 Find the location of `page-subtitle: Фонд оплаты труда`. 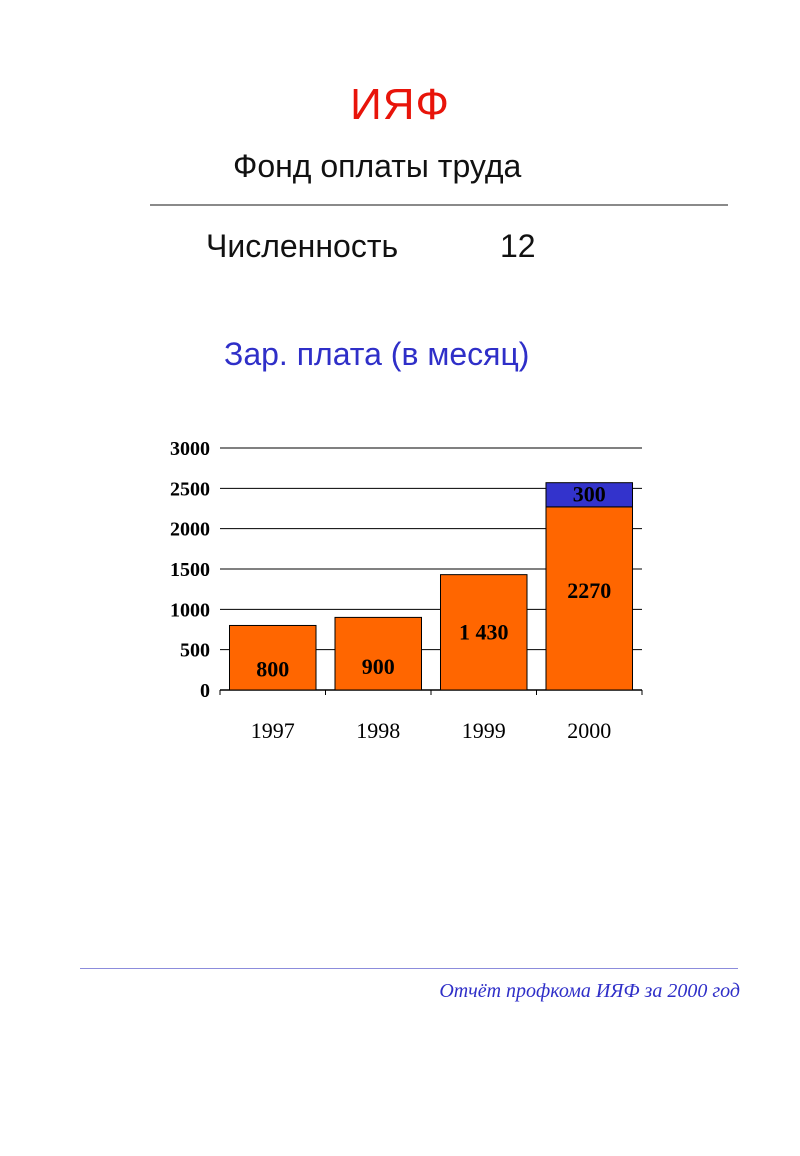

page-subtitle: Фонд оплаты труда is located at coordinates (377, 166).